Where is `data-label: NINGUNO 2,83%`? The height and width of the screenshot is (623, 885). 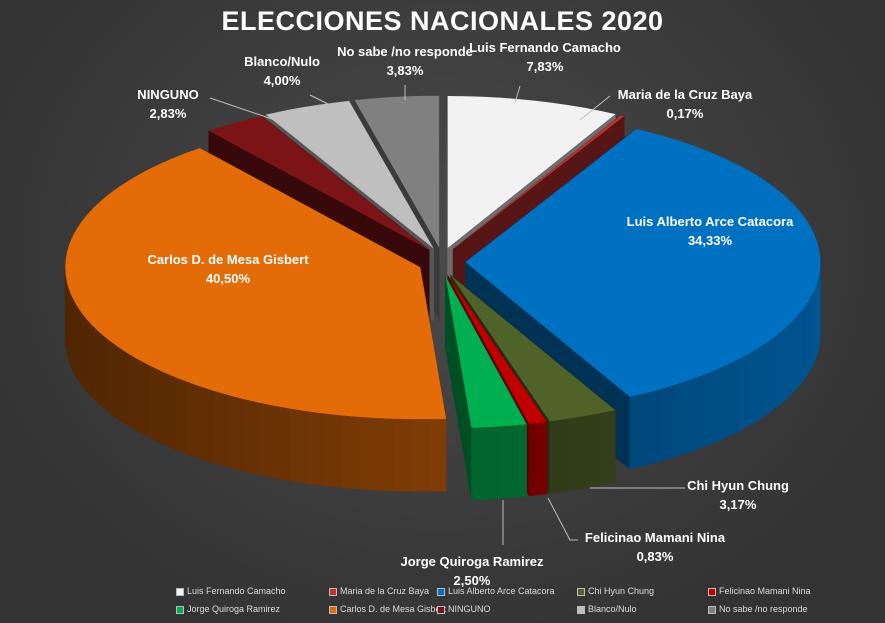 data-label: NINGUNO 2,83% is located at coordinates (167, 104).